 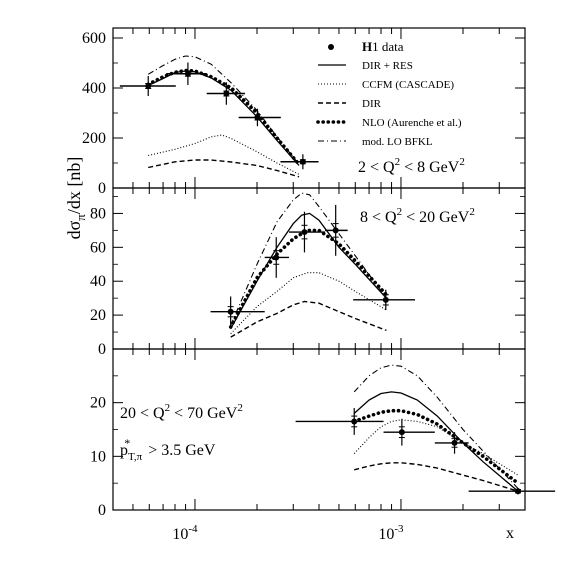 What do you see at coordinates (76, 198) in the screenshot?
I see `y-axis-label: dσπ/dx [nb]` at bounding box center [76, 198].